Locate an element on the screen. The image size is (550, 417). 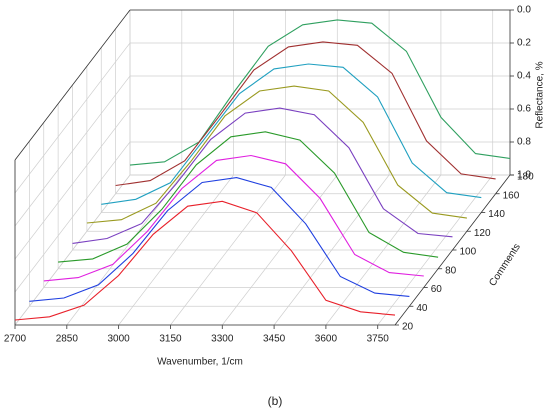
x-axis-label: Wavenumber, 1/cm is located at coordinates (200, 362).